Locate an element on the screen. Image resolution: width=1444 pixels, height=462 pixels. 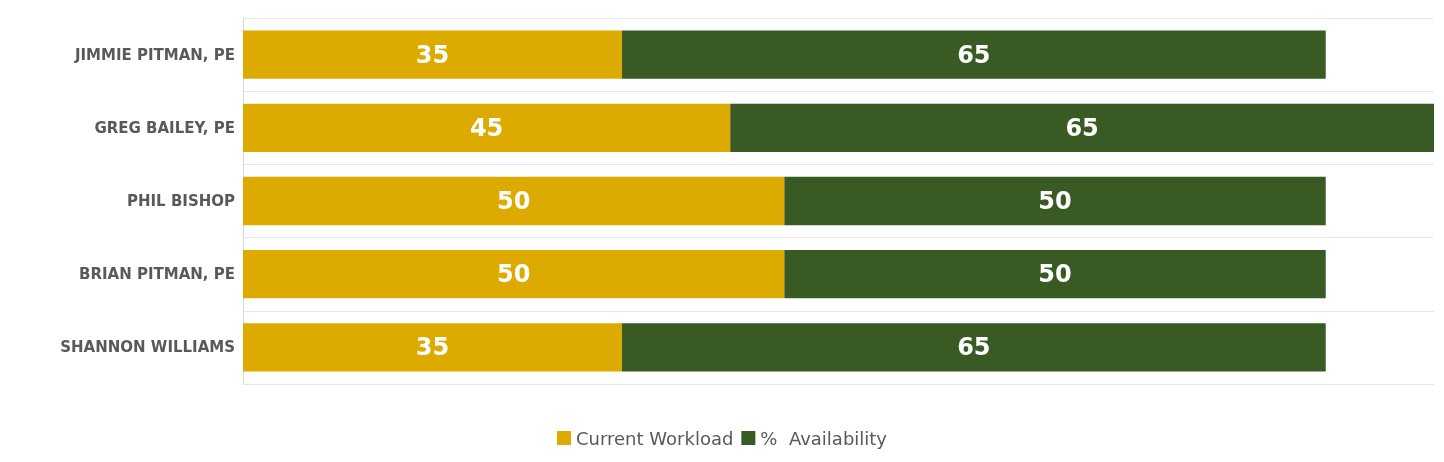
data-label: 45 is located at coordinates (486, 127).